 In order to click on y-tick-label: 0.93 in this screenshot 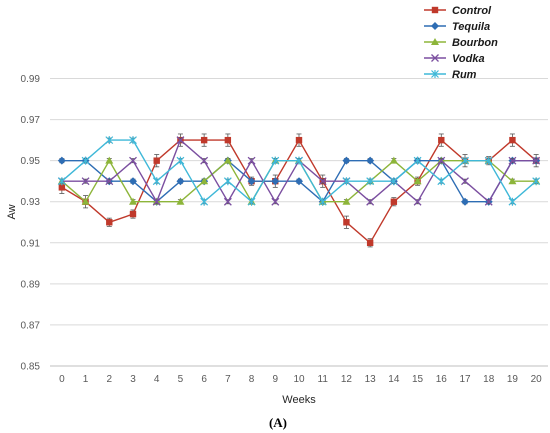, I will do `click(31, 202)`.